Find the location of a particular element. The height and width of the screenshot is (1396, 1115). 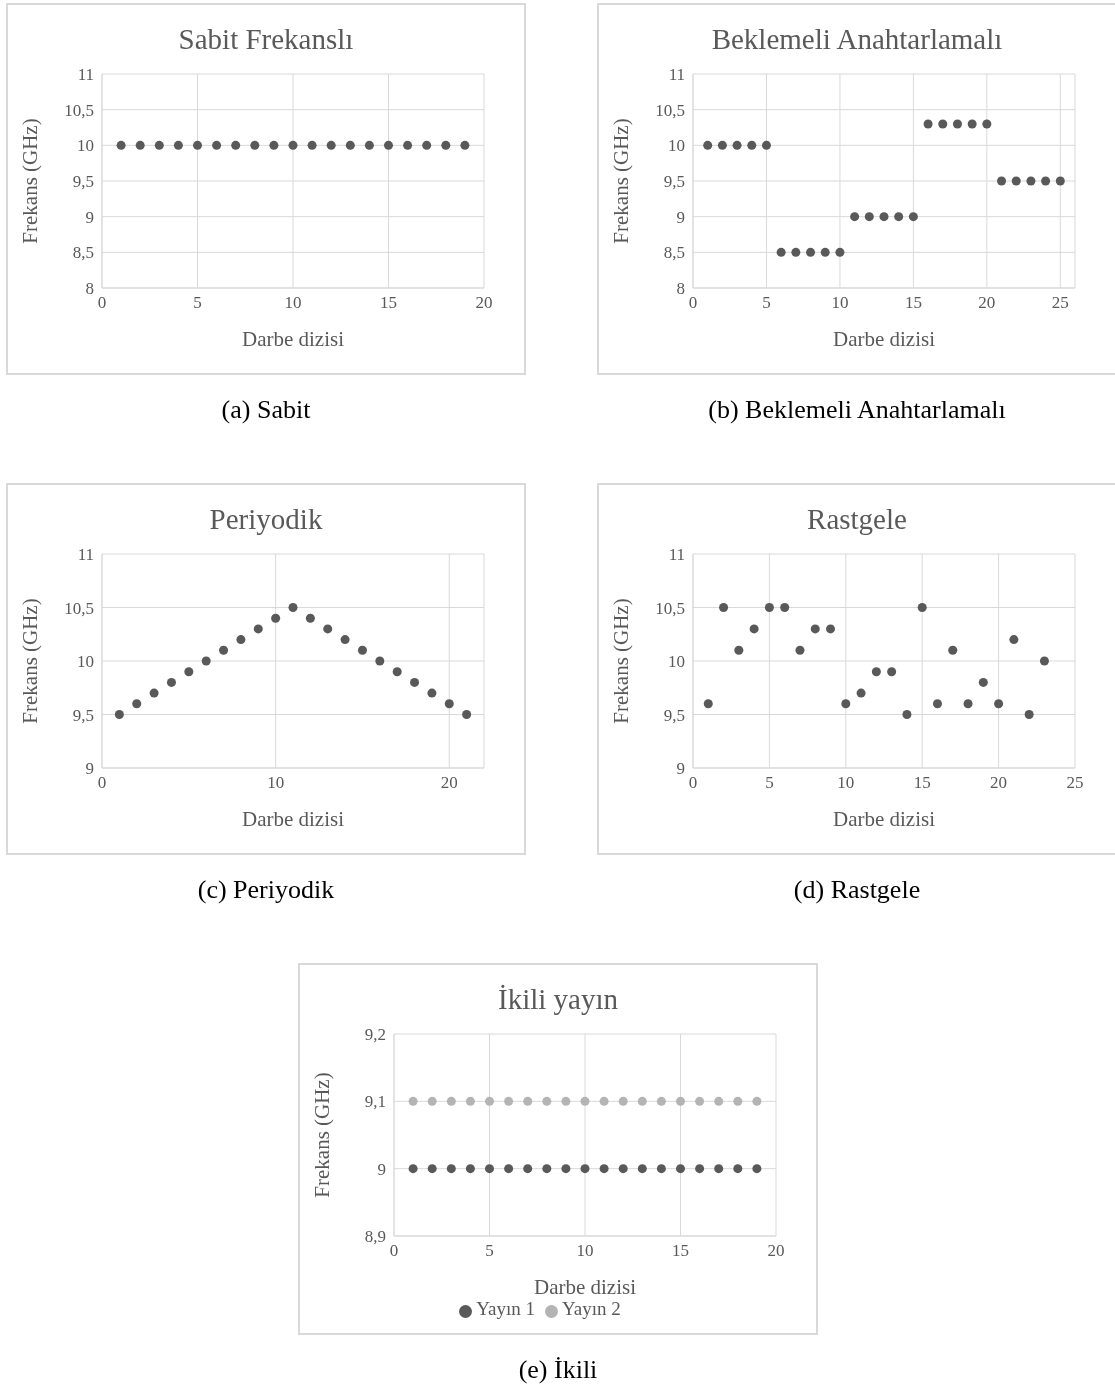

y-tick-label: 9,2 is located at coordinates (375, 1035).